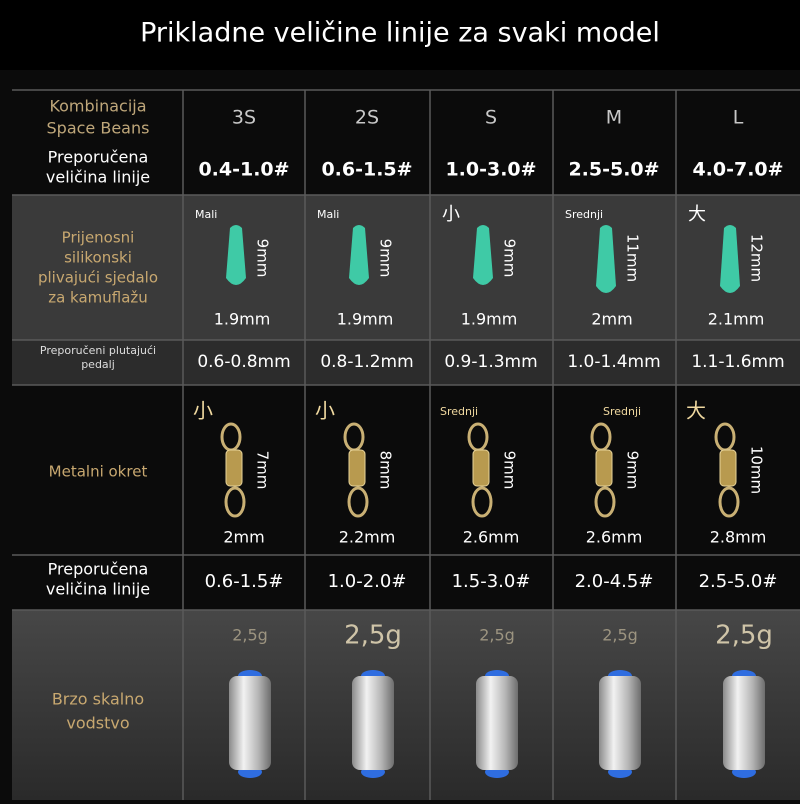  I want to click on cell-value: 2.0-4.5#, so click(614, 581).